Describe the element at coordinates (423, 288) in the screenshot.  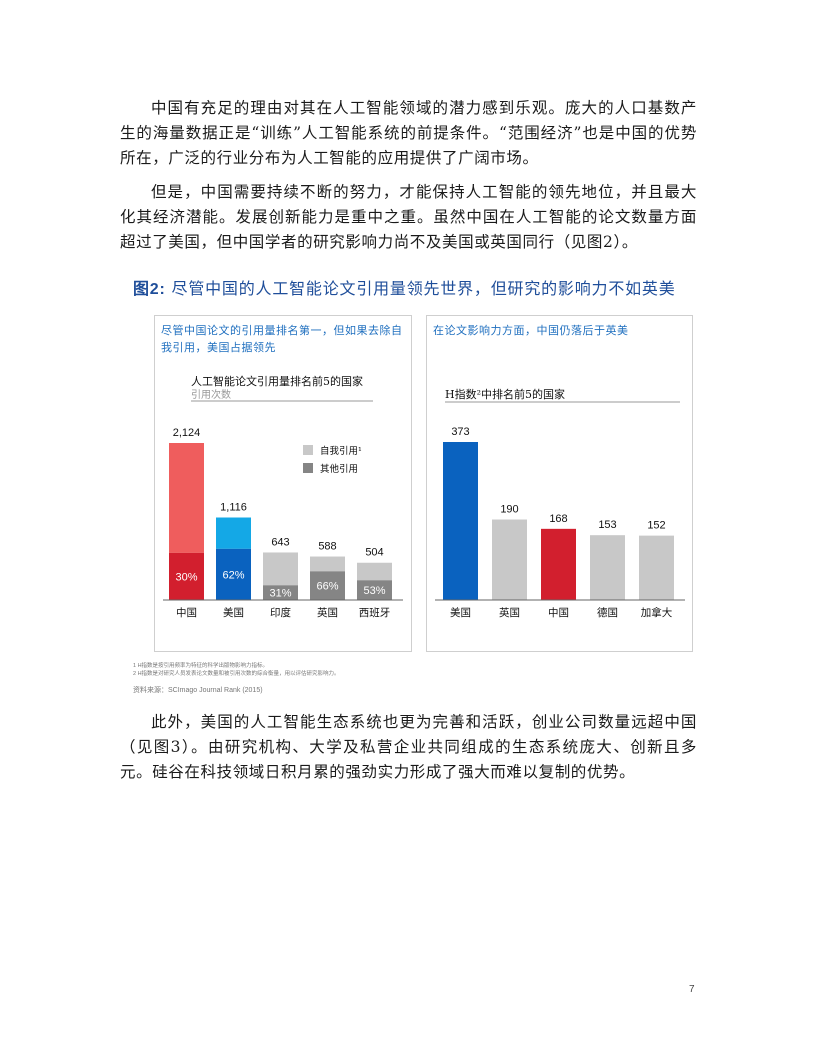
I see `figure-caption: 尽管中国的人工智能论文引用量领先世界，但研究的影响力不如英美` at that location.